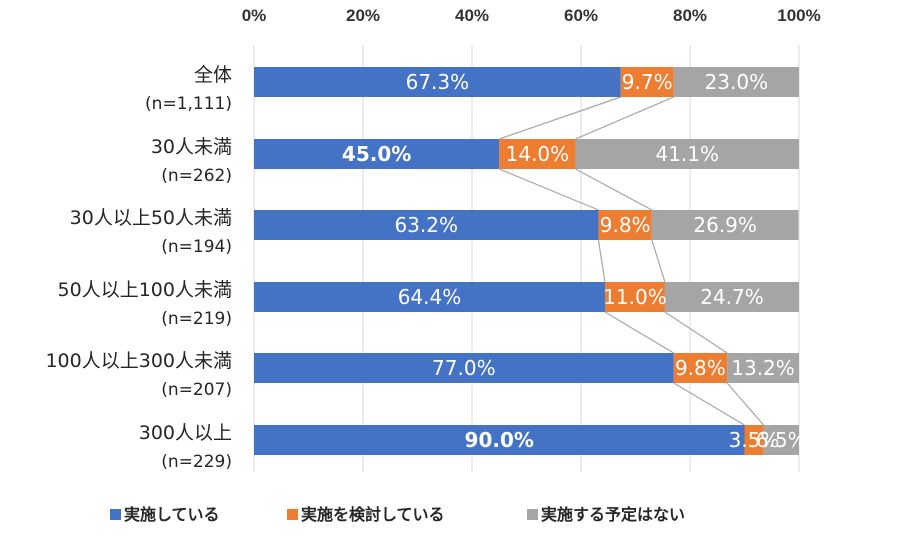 This screenshot has width=899, height=536. I want to click on legend-label: 実施する予定はない, so click(613, 514).